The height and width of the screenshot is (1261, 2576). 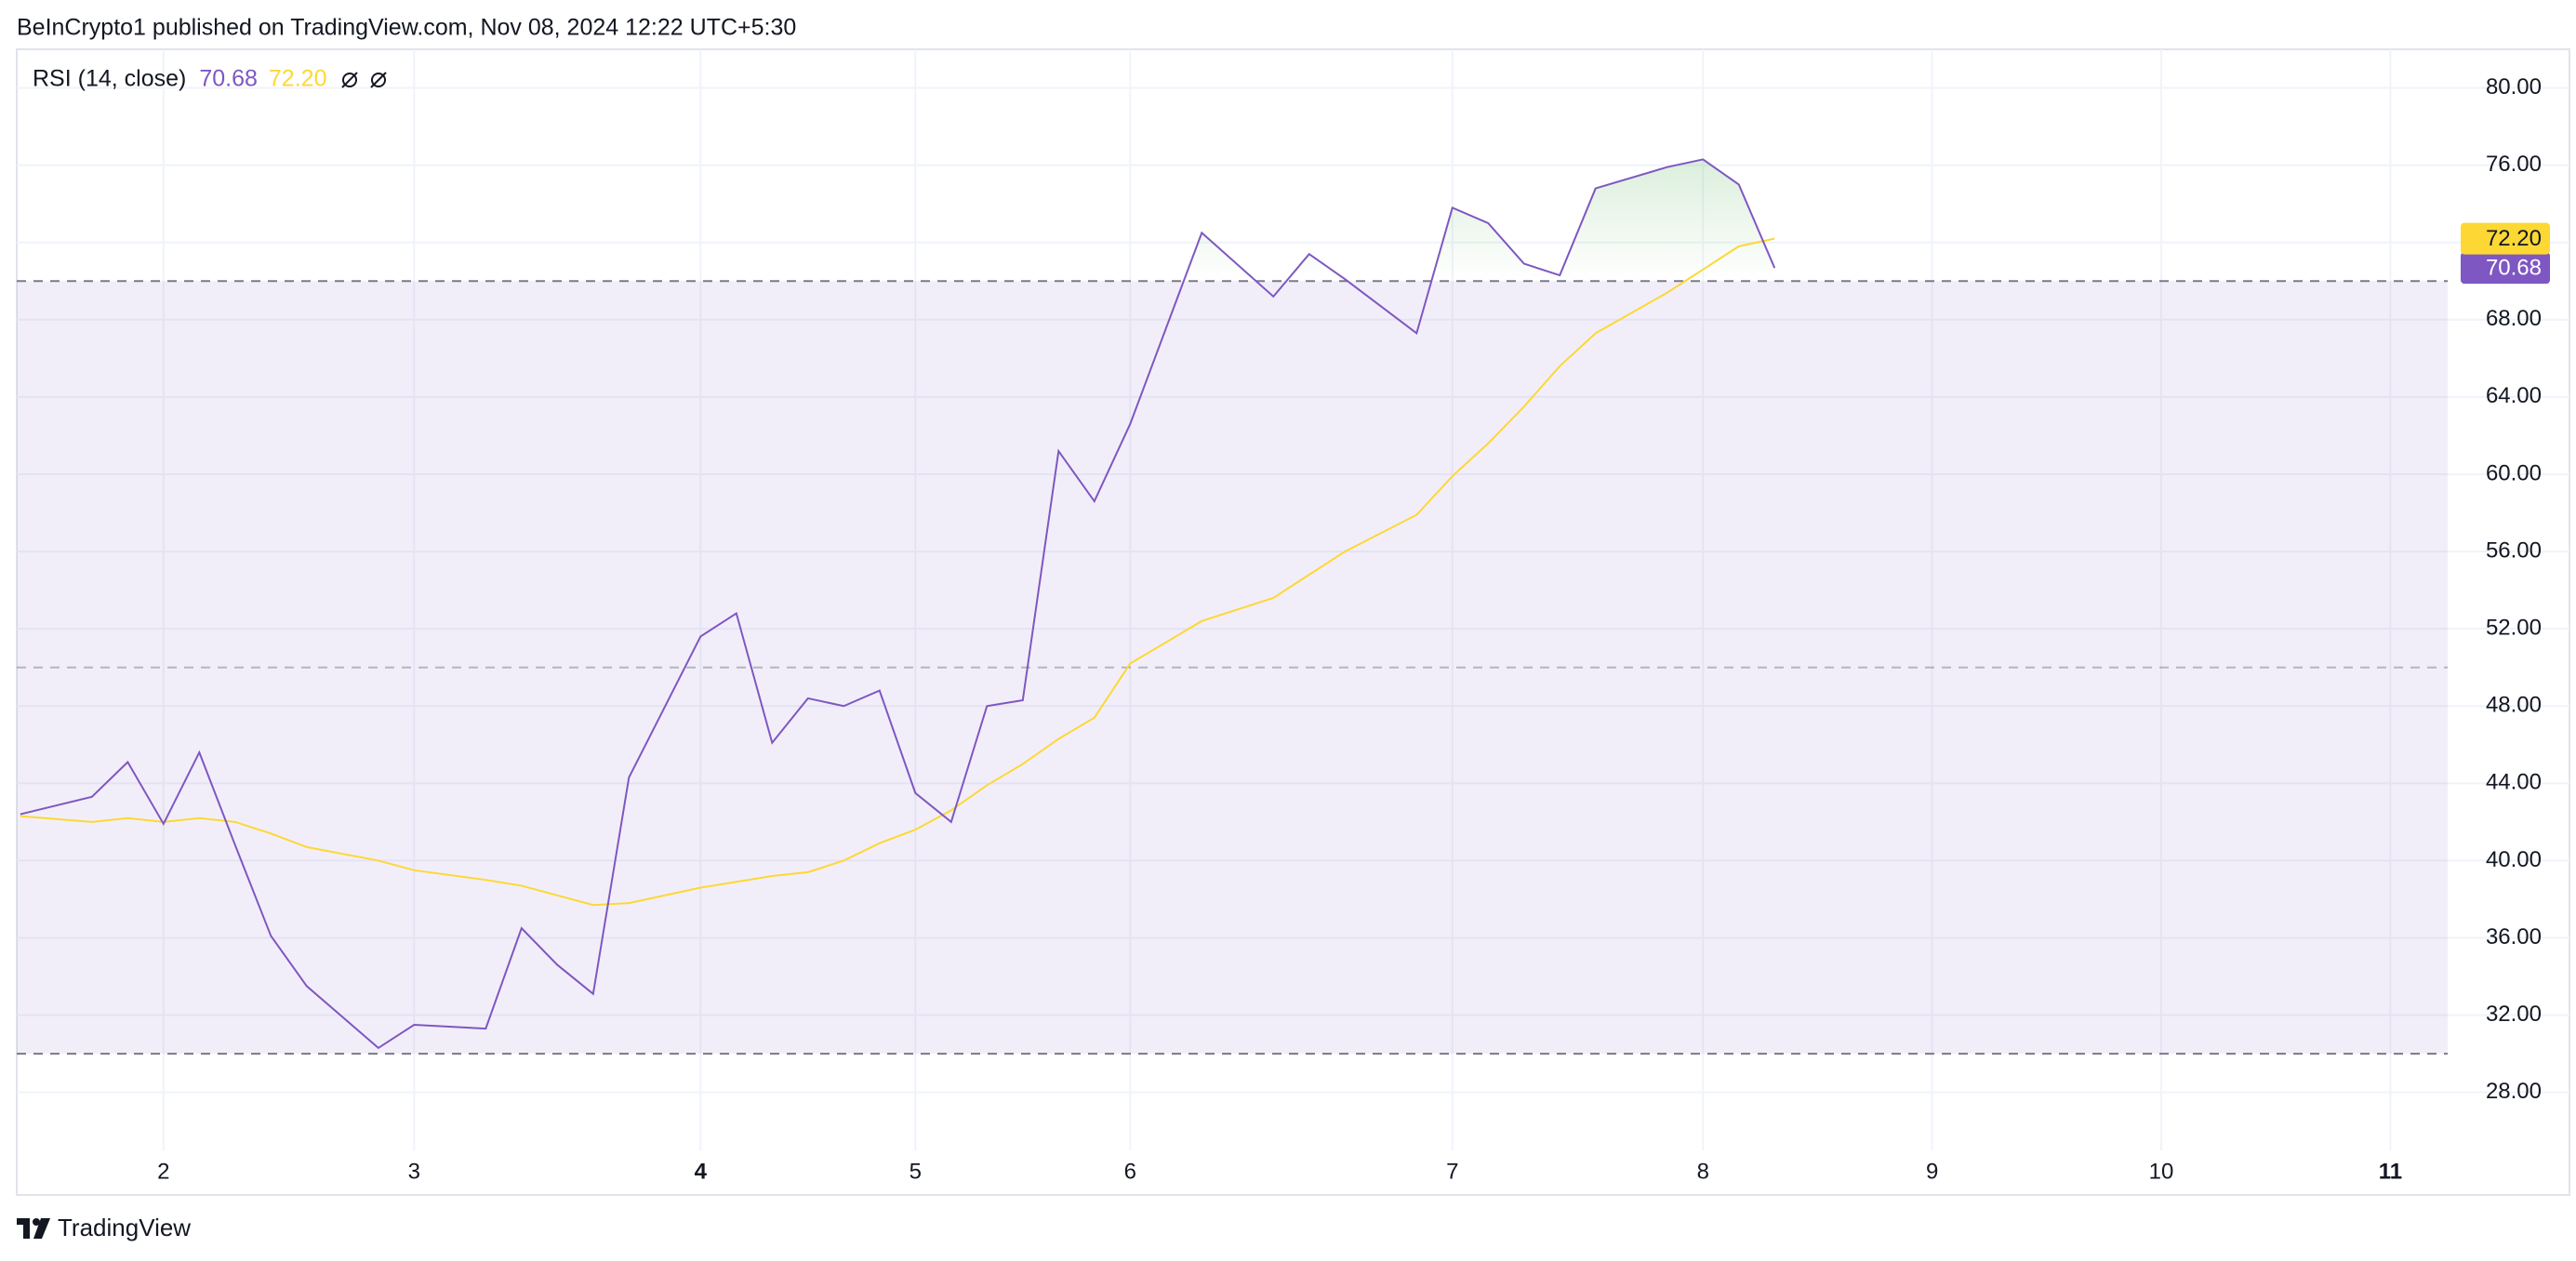 I want to click on last-value-label: 70.68, so click(x=2514, y=267).